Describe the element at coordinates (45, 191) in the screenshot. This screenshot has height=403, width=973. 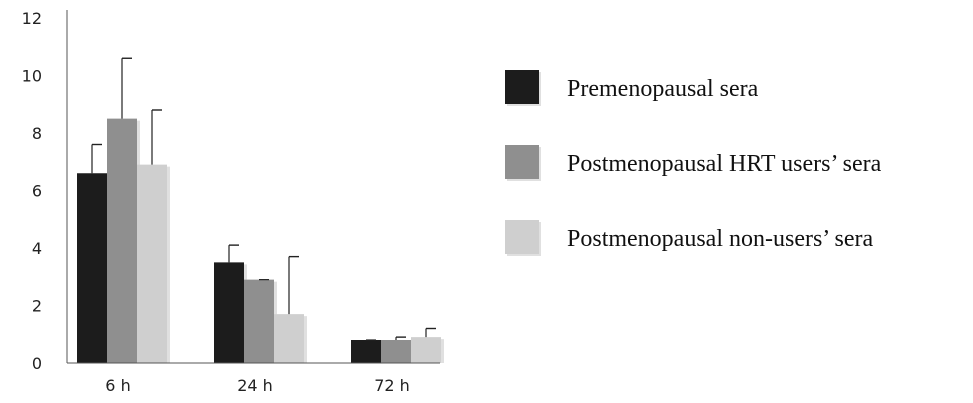
I see `y-axis: 0 2 4 6 8 10 12` at that location.